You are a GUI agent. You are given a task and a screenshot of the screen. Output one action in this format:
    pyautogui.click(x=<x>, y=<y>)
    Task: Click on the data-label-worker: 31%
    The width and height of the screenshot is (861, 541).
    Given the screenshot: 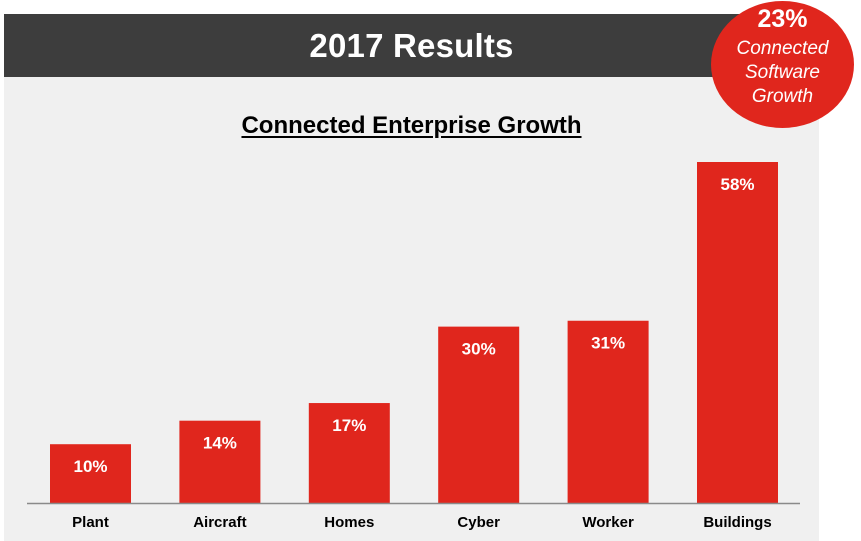 What is the action you would take?
    pyautogui.click(x=608, y=343)
    